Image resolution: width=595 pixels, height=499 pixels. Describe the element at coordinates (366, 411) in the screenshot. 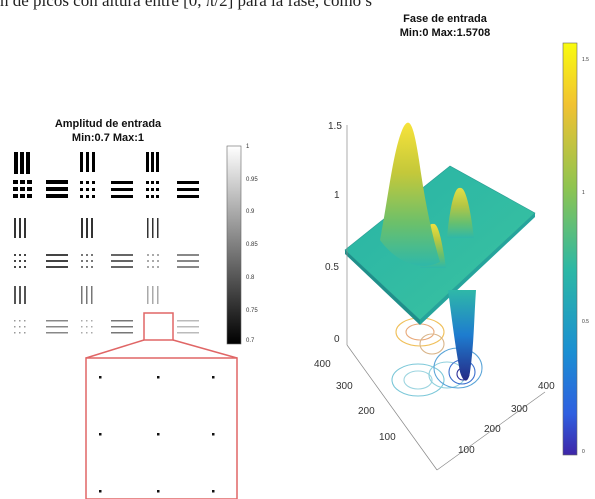

I see `y-tick-200: 200` at that location.